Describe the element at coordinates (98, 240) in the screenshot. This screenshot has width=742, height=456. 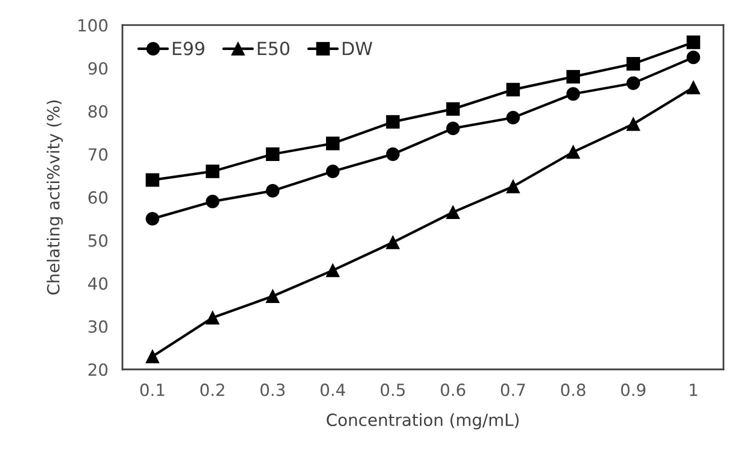
I see `y-tick-label: 50` at that location.